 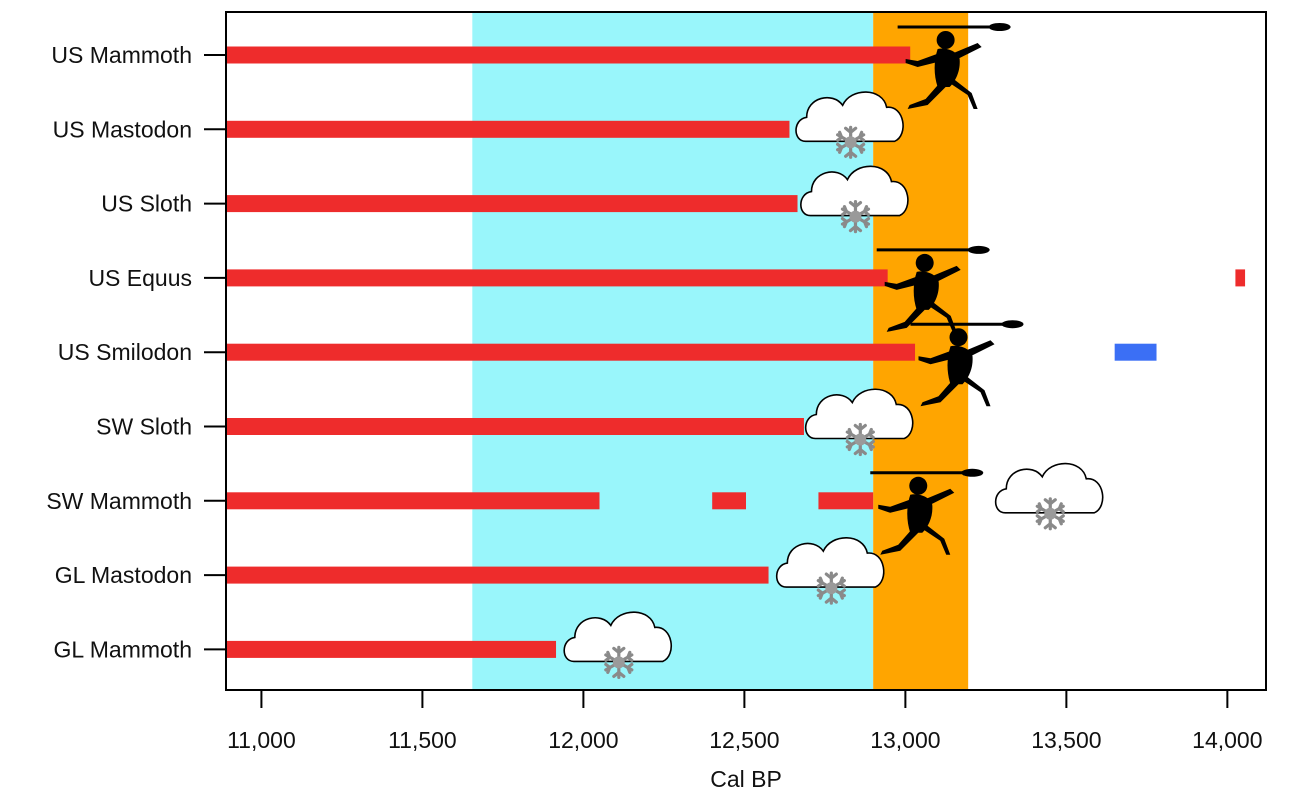 I want to click on x-tick-label: 14,000, so click(x=1227, y=740).